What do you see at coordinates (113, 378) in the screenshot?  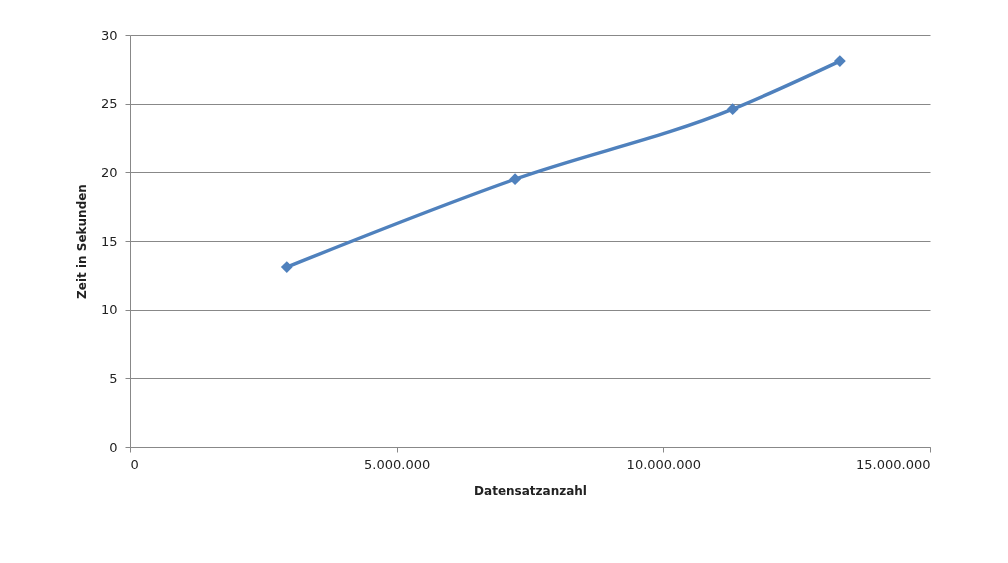 I see `y-tick-label: 5` at bounding box center [113, 378].